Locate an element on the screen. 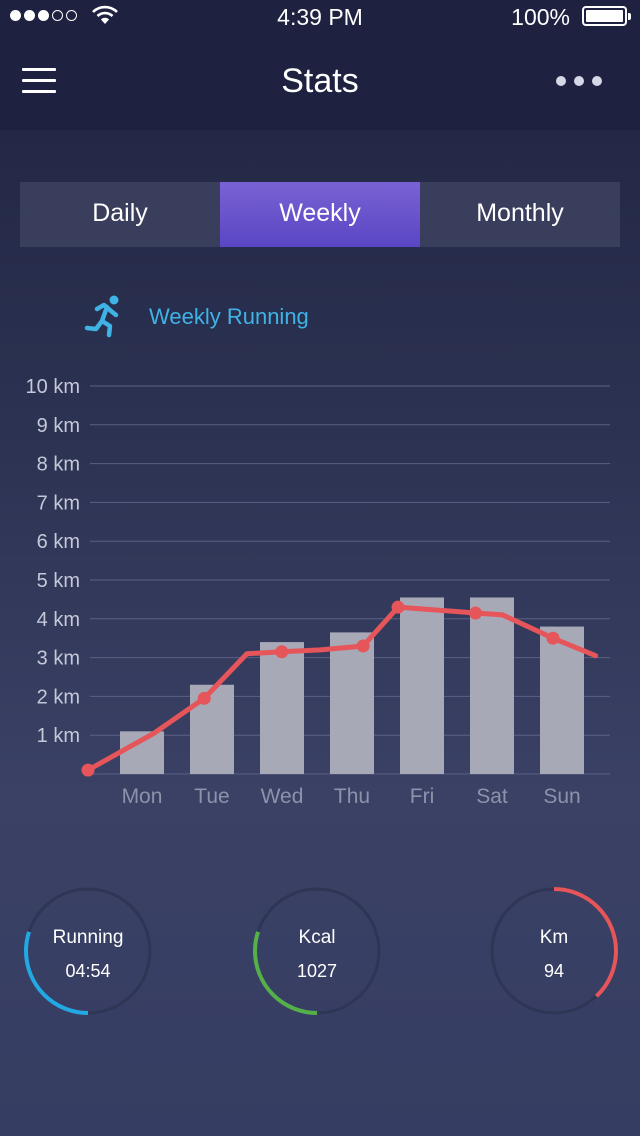 The image size is (640, 1136). tab-weekly: Weekly is located at coordinates (320, 214).